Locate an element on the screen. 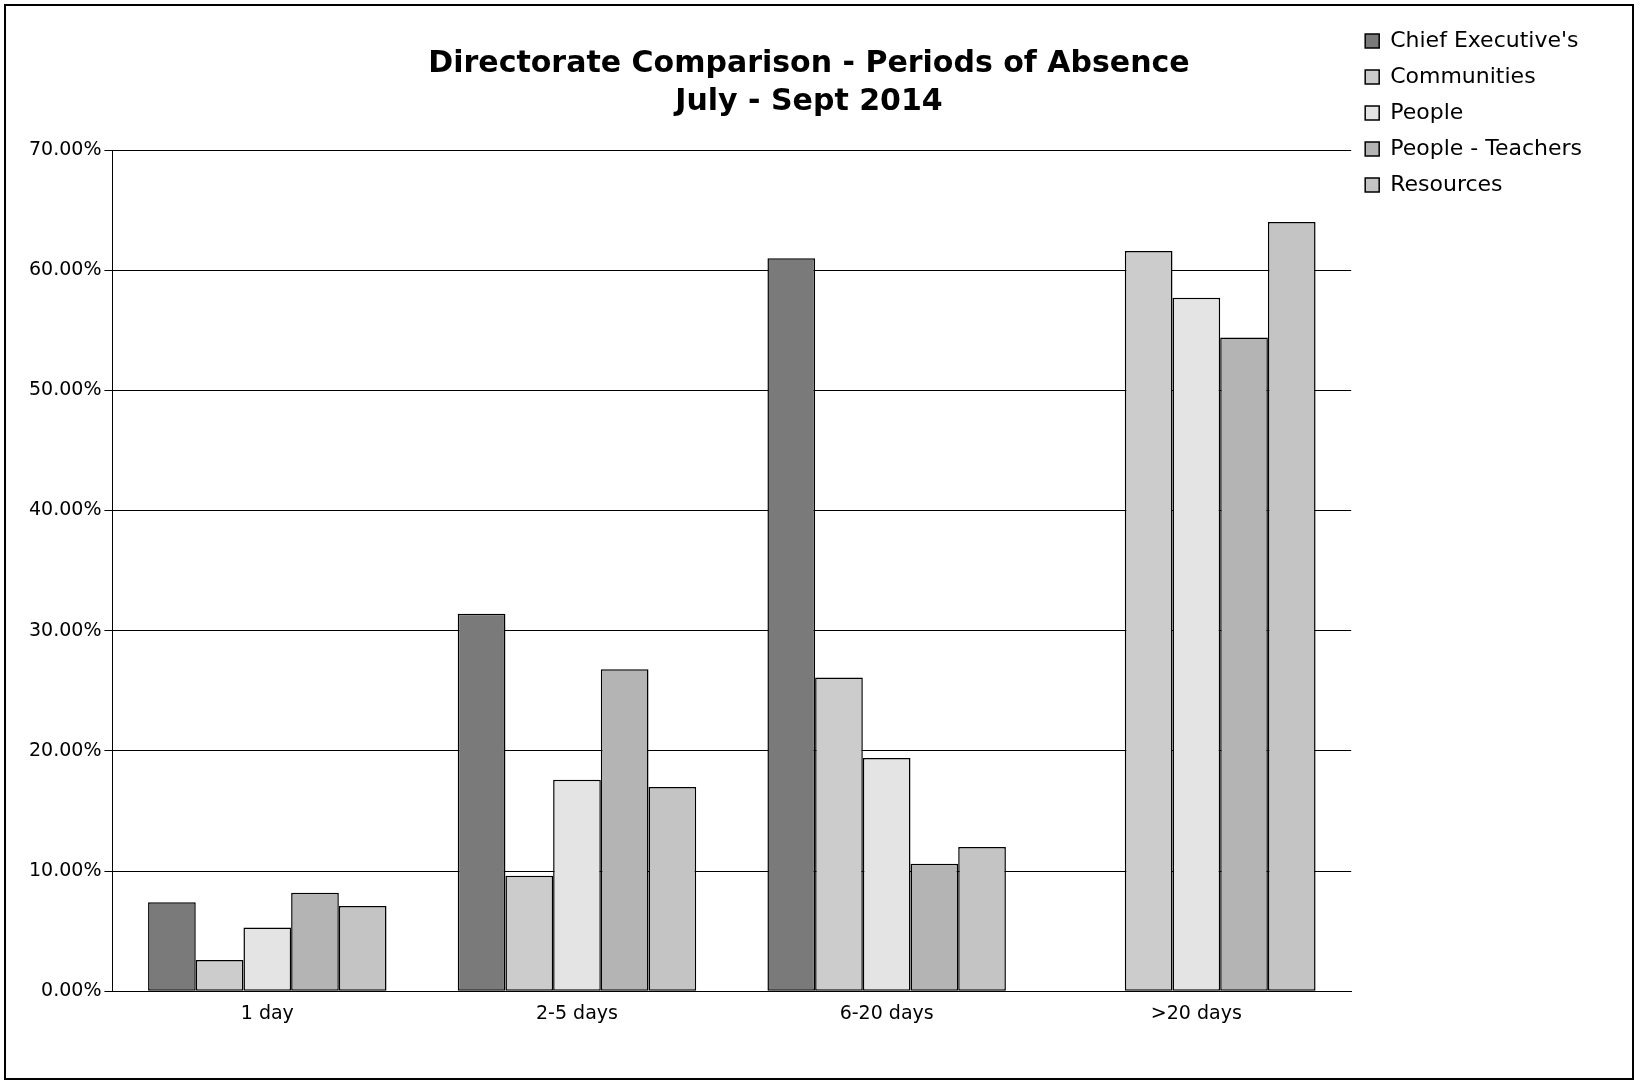 The height and width of the screenshot is (1086, 1644). x-tick-label: 1 day is located at coordinates (267, 1011).